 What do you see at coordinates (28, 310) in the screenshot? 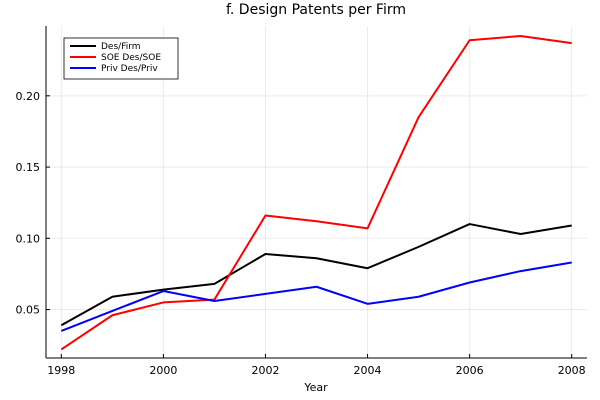
I see `y-tick-label: 0.05` at bounding box center [28, 310].